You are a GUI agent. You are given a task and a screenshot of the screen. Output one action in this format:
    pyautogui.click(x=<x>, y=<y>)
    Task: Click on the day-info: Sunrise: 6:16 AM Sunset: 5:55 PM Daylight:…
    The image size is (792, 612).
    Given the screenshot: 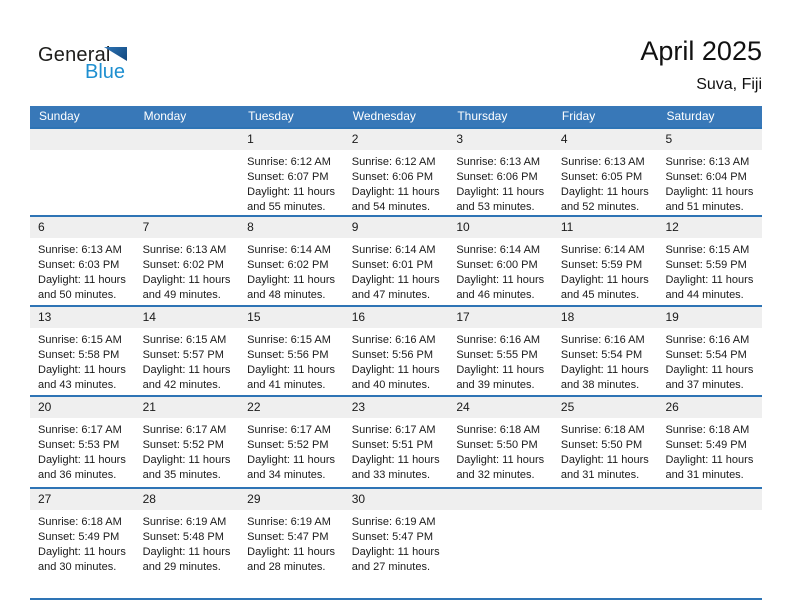 What is the action you would take?
    pyautogui.click(x=500, y=360)
    